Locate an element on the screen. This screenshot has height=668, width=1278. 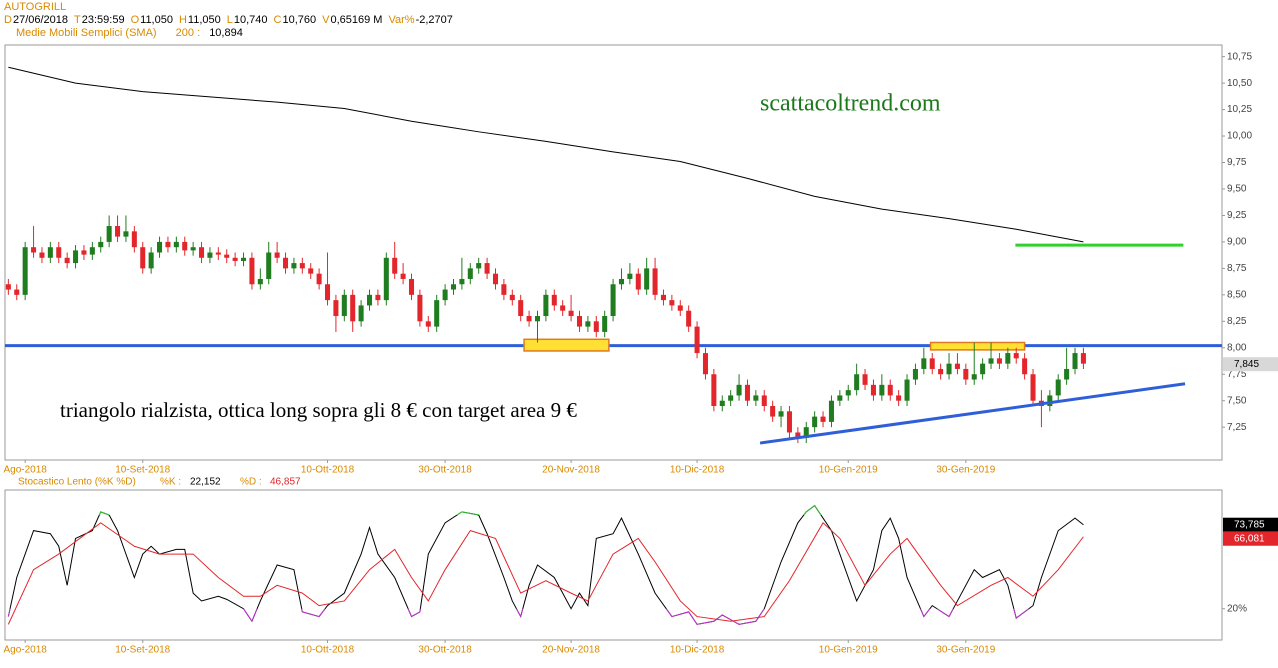
stoch-band-highlight is located at coordinates (518, 616).